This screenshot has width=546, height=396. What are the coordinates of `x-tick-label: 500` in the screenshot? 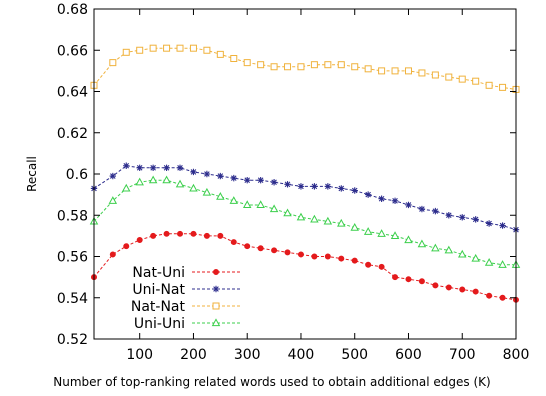 It's located at (354, 355).